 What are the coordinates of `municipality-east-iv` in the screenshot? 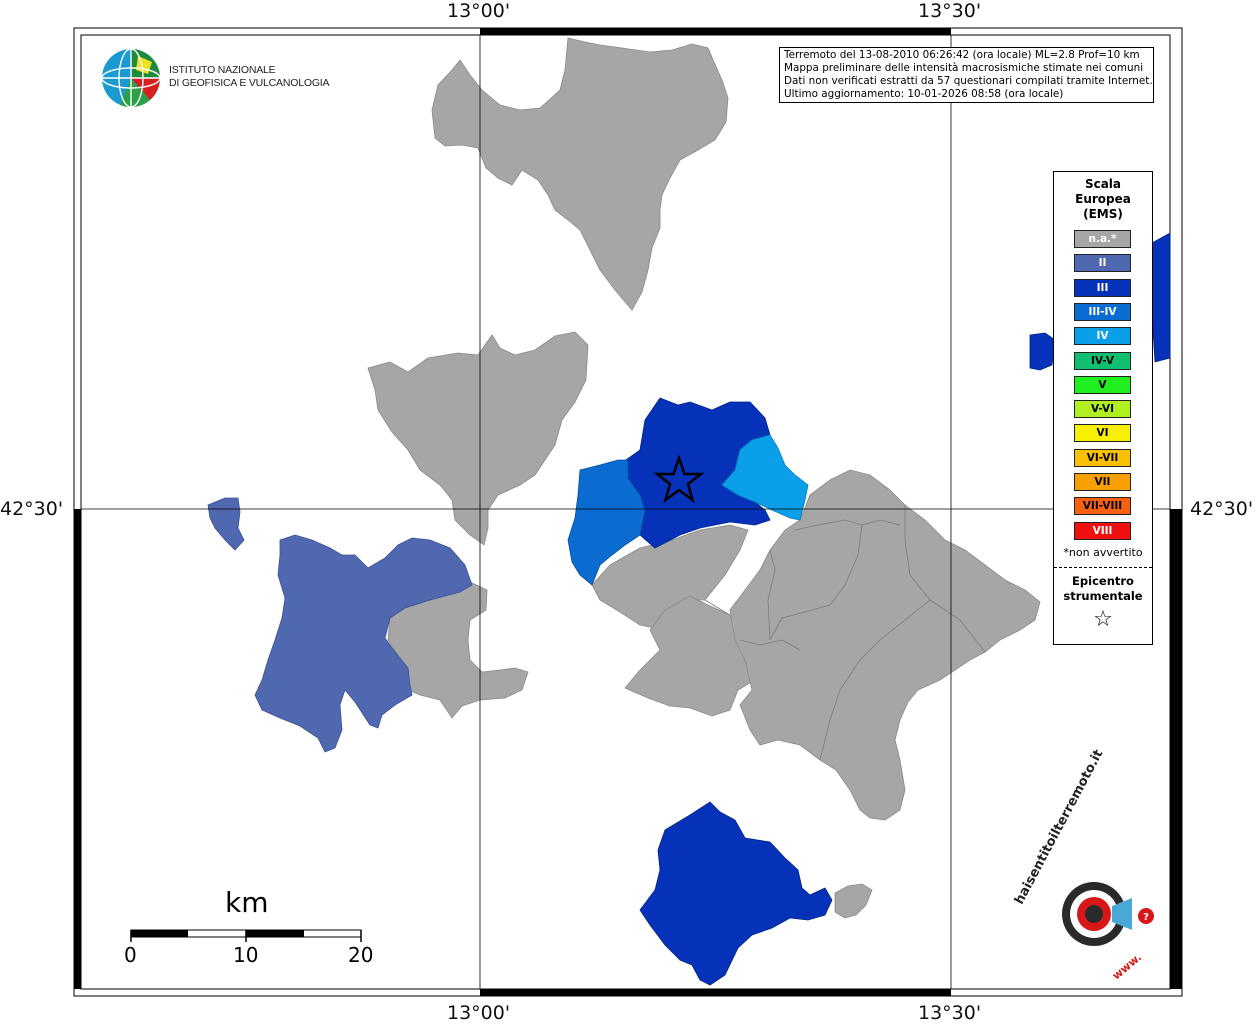 It's located at (765, 477).